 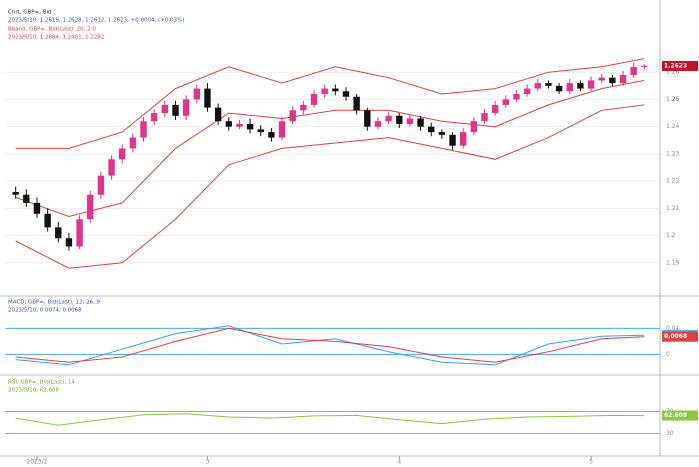 What do you see at coordinates (673, 72) in the screenshot?
I see `y-tick-label: 1.26` at bounding box center [673, 72].